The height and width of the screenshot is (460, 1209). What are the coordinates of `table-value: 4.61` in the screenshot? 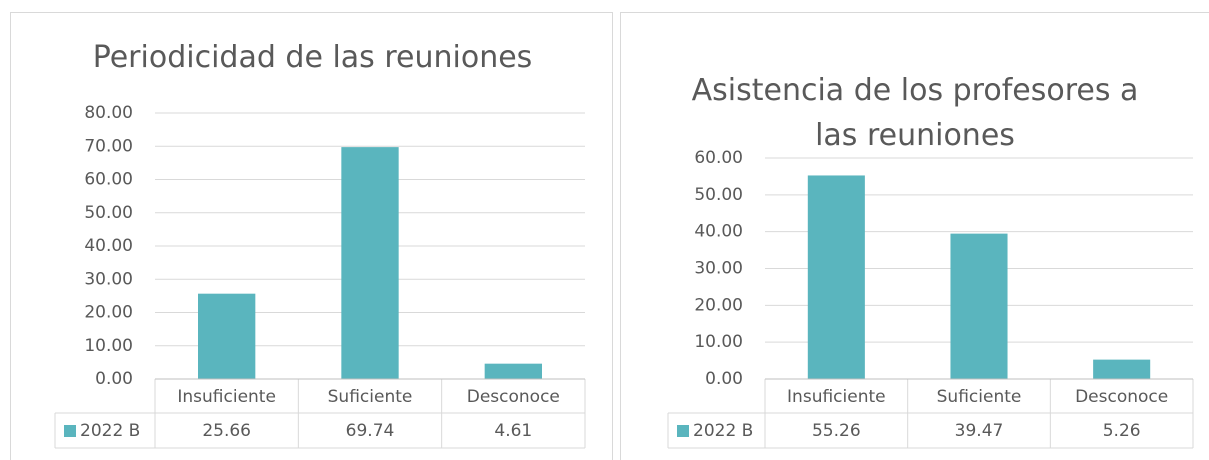 It's located at (513, 431).